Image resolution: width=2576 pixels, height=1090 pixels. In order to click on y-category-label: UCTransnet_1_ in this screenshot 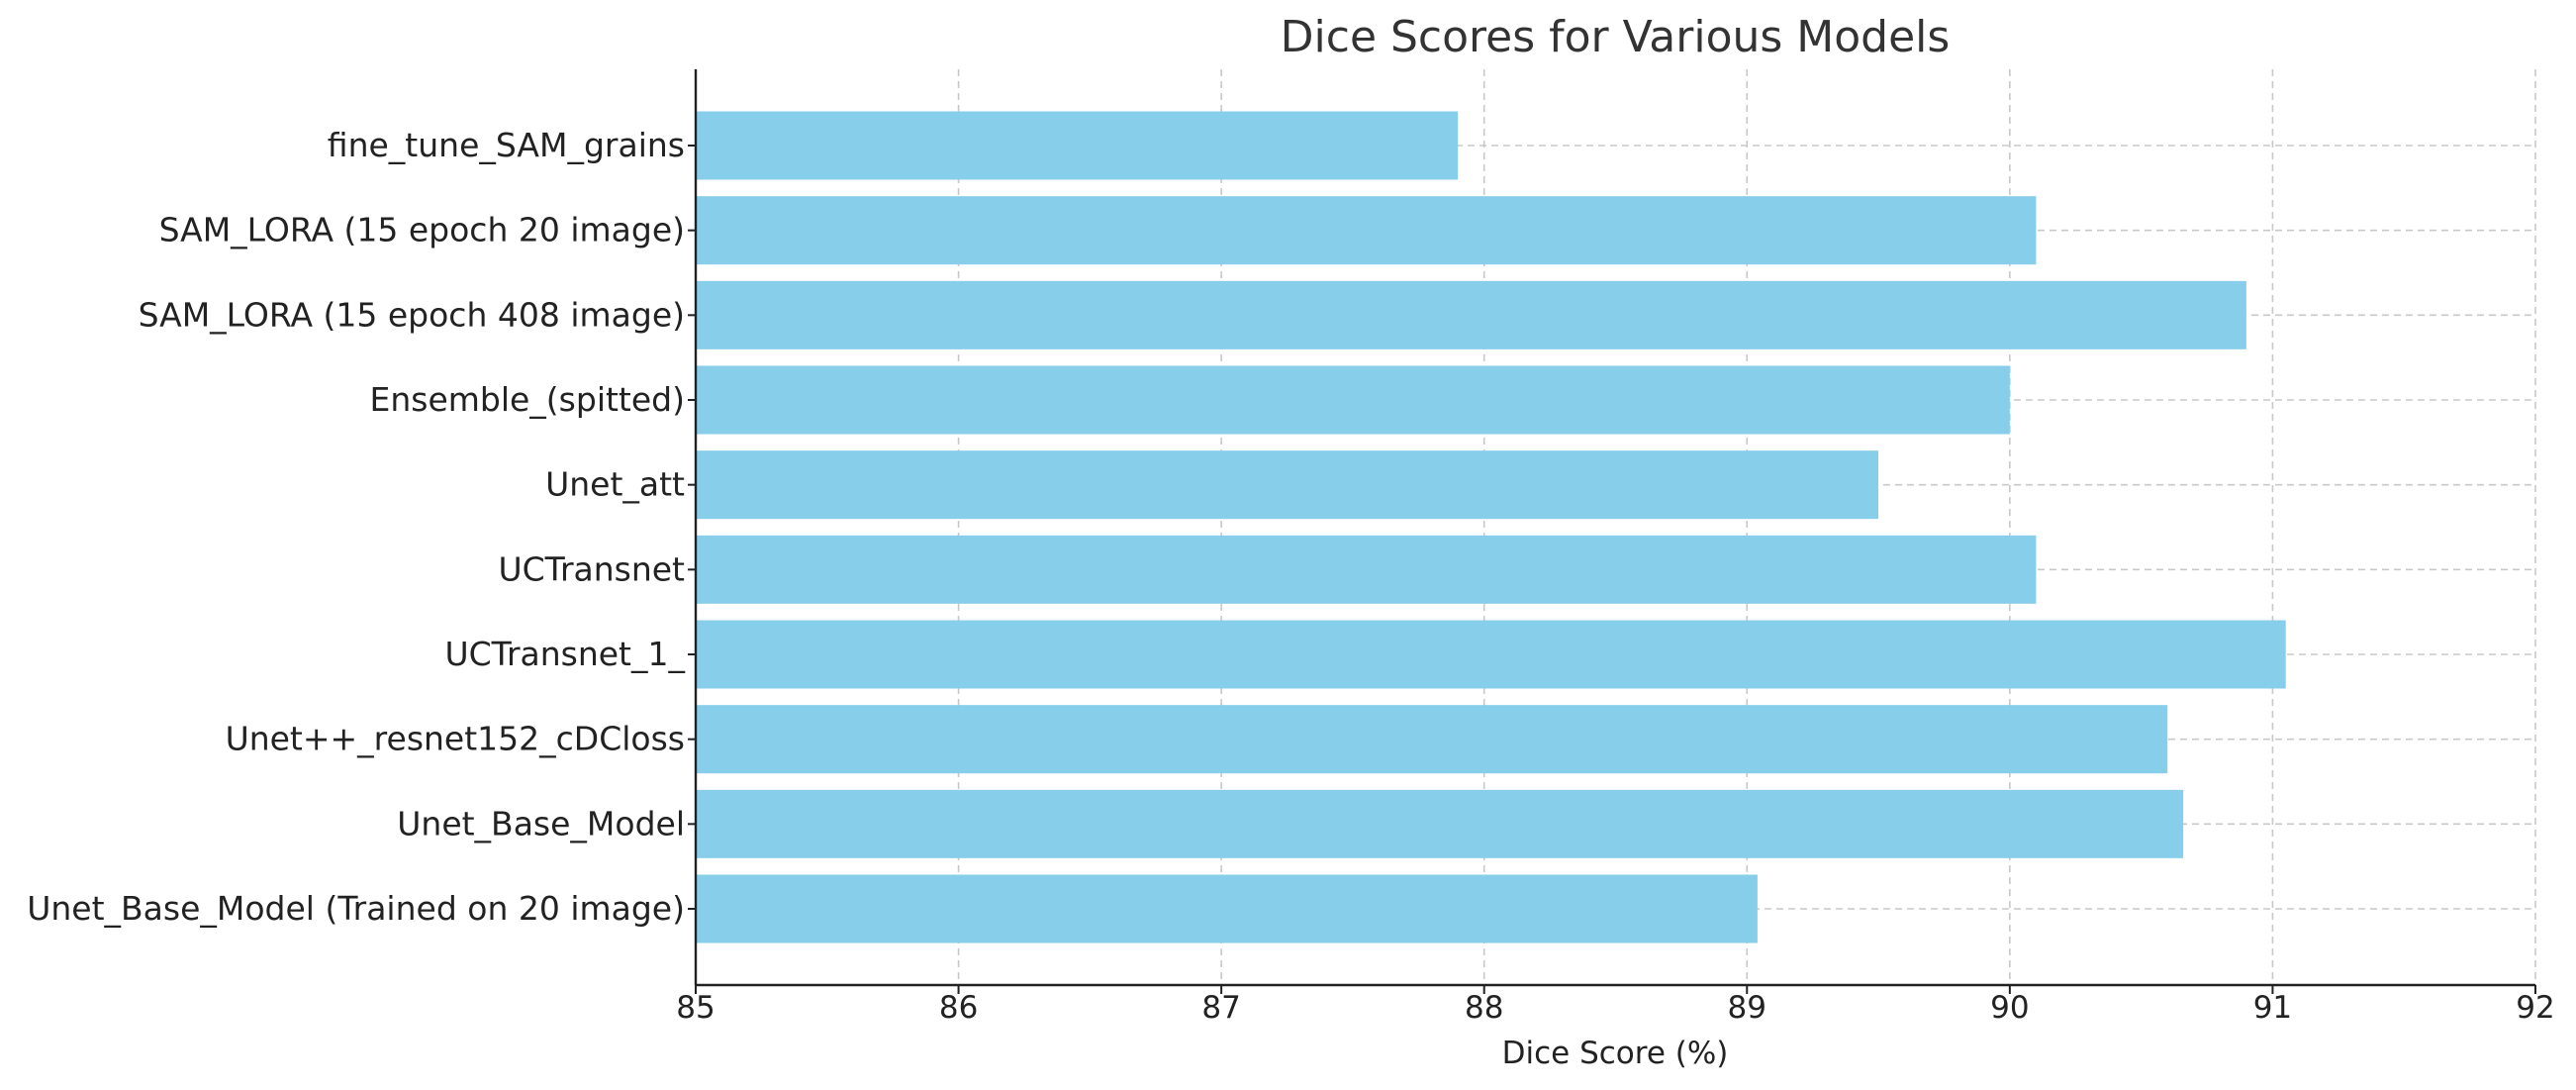, I will do `click(564, 654)`.